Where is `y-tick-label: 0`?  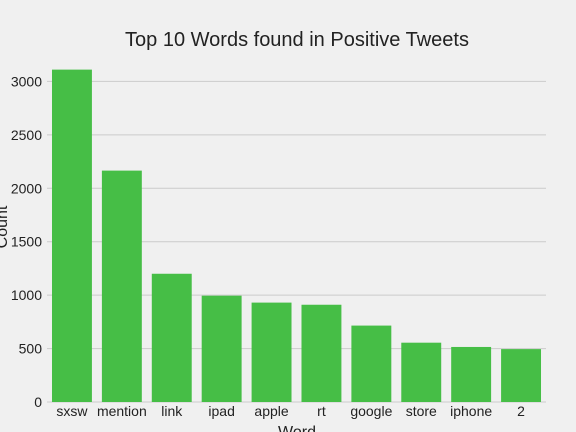
y-tick-label: 0 is located at coordinates (38, 402).